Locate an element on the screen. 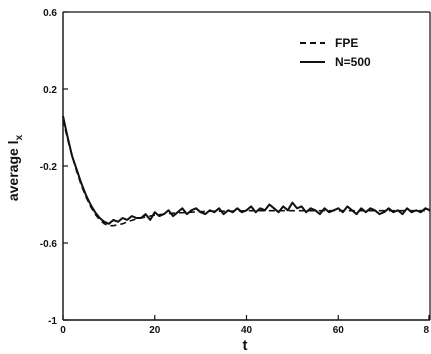 The height and width of the screenshot is (354, 431). y-axis-label-subscript: x is located at coordinates (19, 137).